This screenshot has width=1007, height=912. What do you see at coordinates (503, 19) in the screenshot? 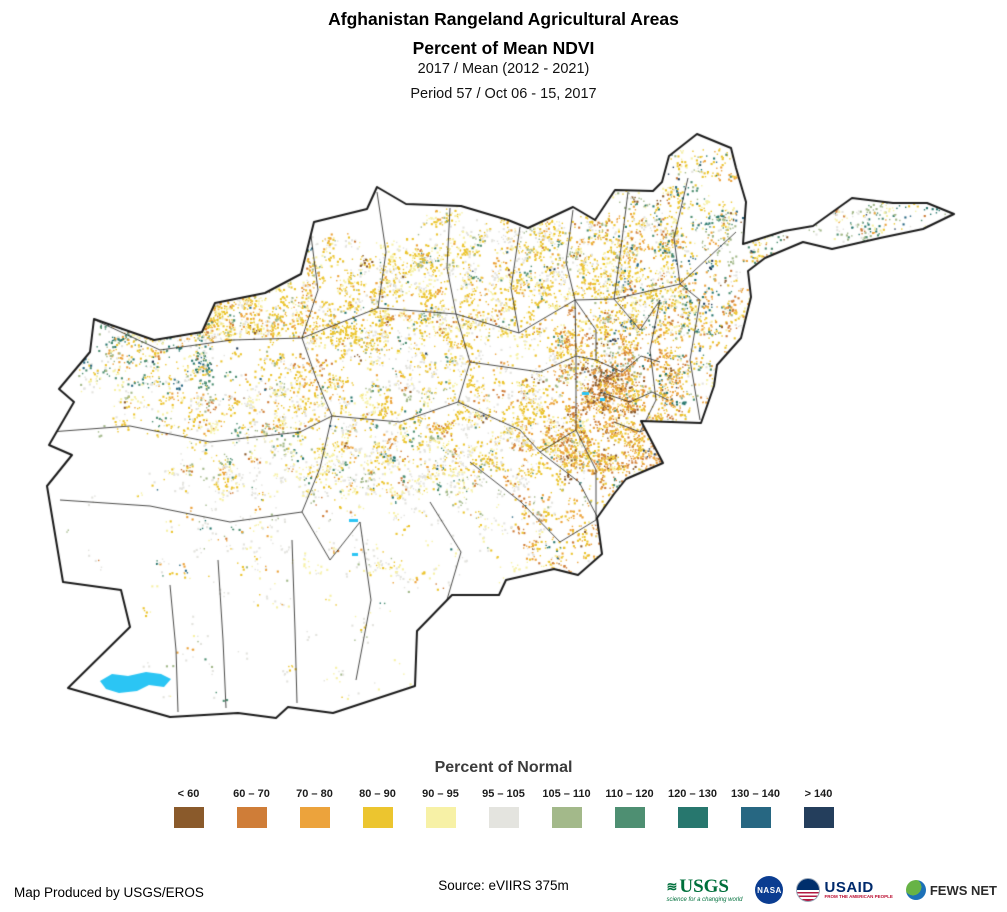
I see `map-title: Afghanistan Rangeland Agricultural Areas` at bounding box center [503, 19].